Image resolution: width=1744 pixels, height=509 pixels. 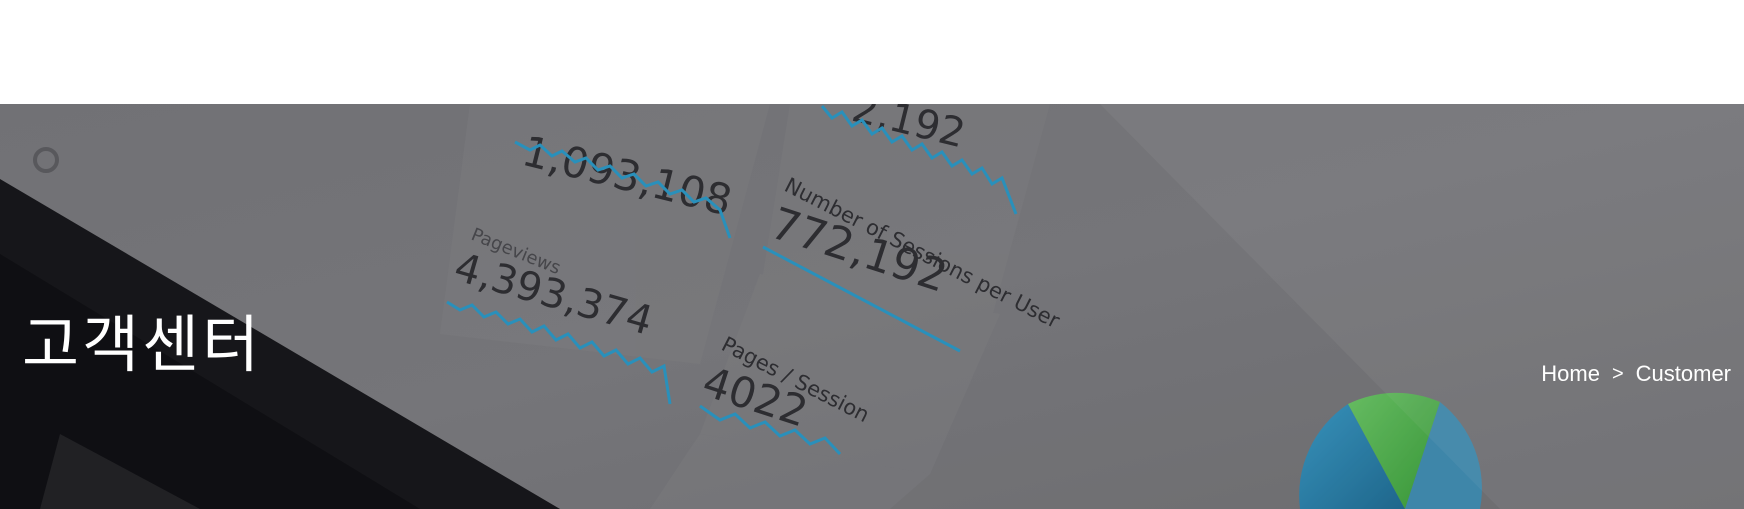 What do you see at coordinates (1570, 373) in the screenshot?
I see `breadcrumb-home-link: Home` at bounding box center [1570, 373].